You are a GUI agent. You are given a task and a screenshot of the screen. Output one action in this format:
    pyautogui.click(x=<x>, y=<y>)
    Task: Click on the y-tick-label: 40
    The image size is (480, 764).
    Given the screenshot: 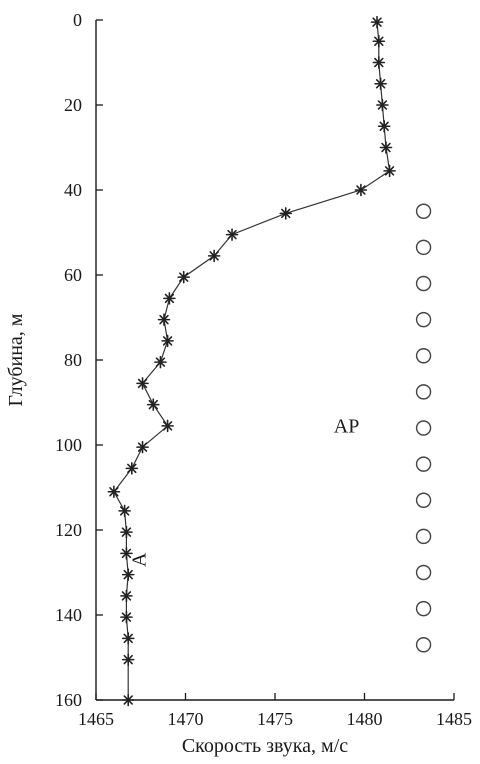 What is the action you would take?
    pyautogui.click(x=73, y=190)
    